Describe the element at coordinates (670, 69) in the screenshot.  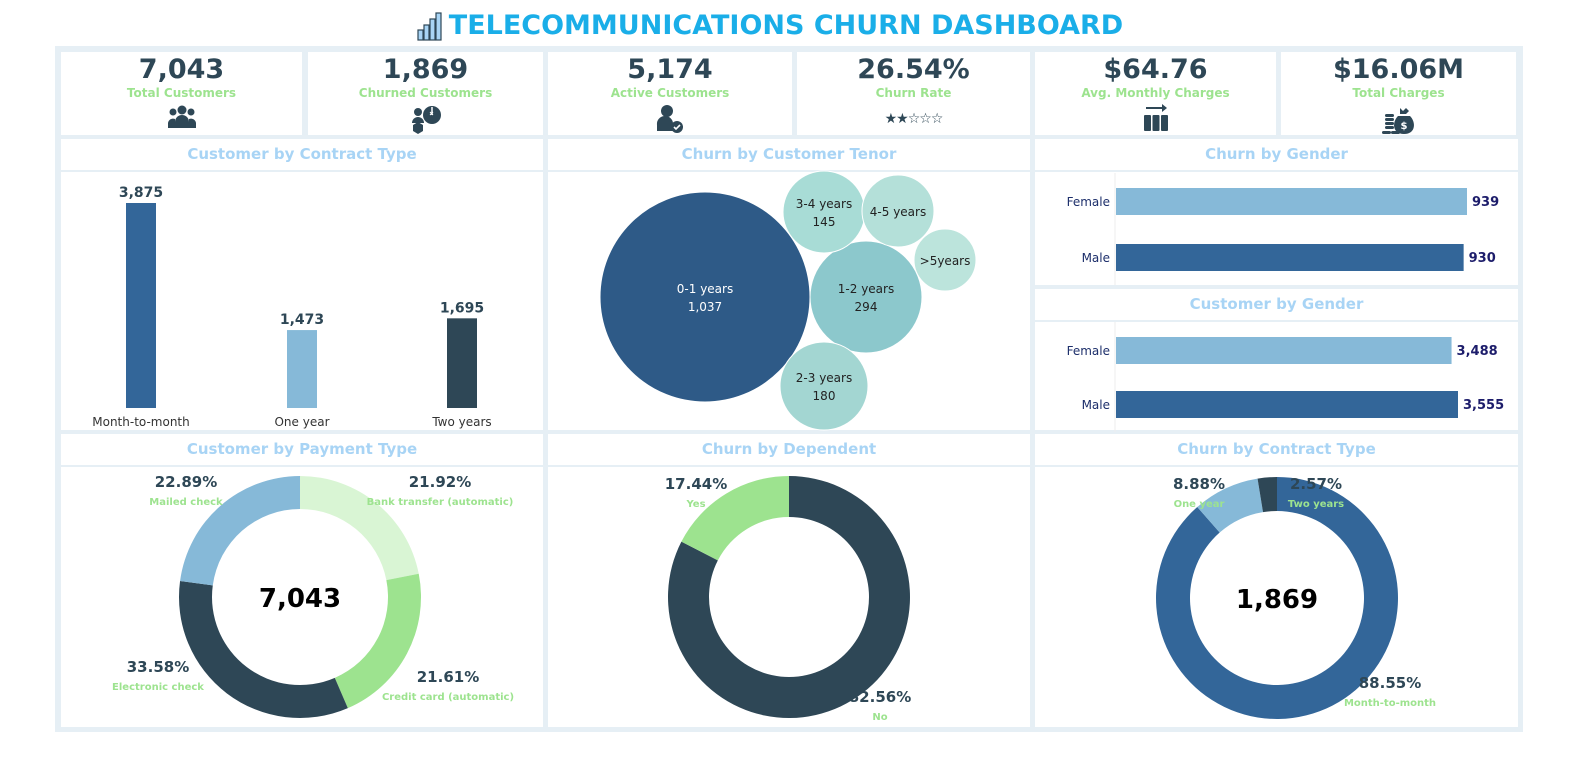
I see `kpi-value: 5,174` at that location.